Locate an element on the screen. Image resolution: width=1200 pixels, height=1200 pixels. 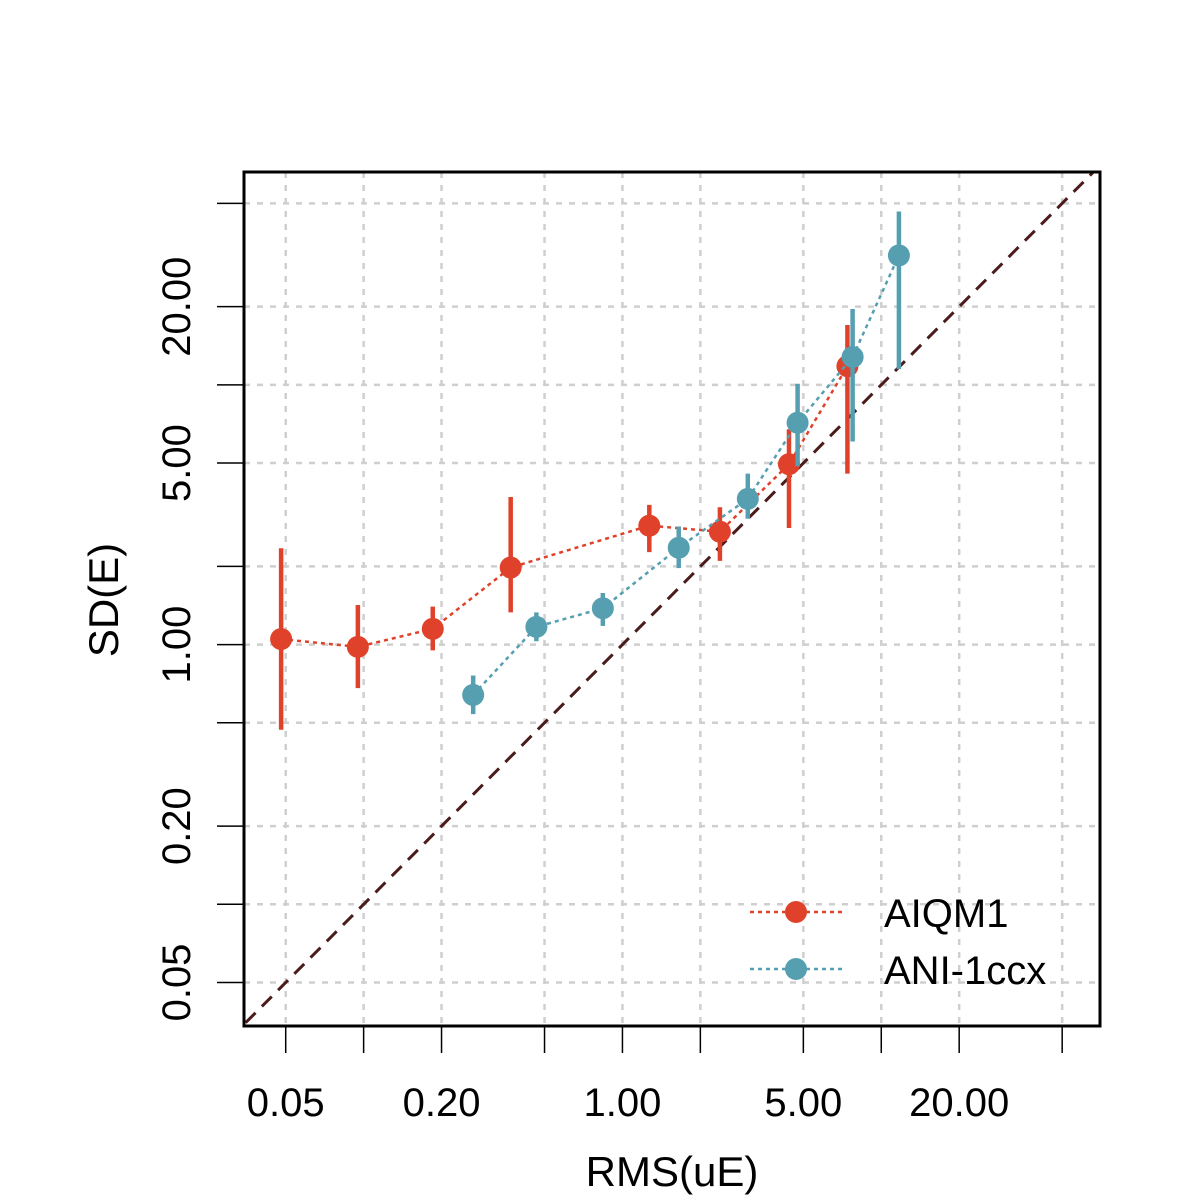
y-axis: 0.05 0.20 1.00 5.00 20.00 is located at coordinates (199, 612).